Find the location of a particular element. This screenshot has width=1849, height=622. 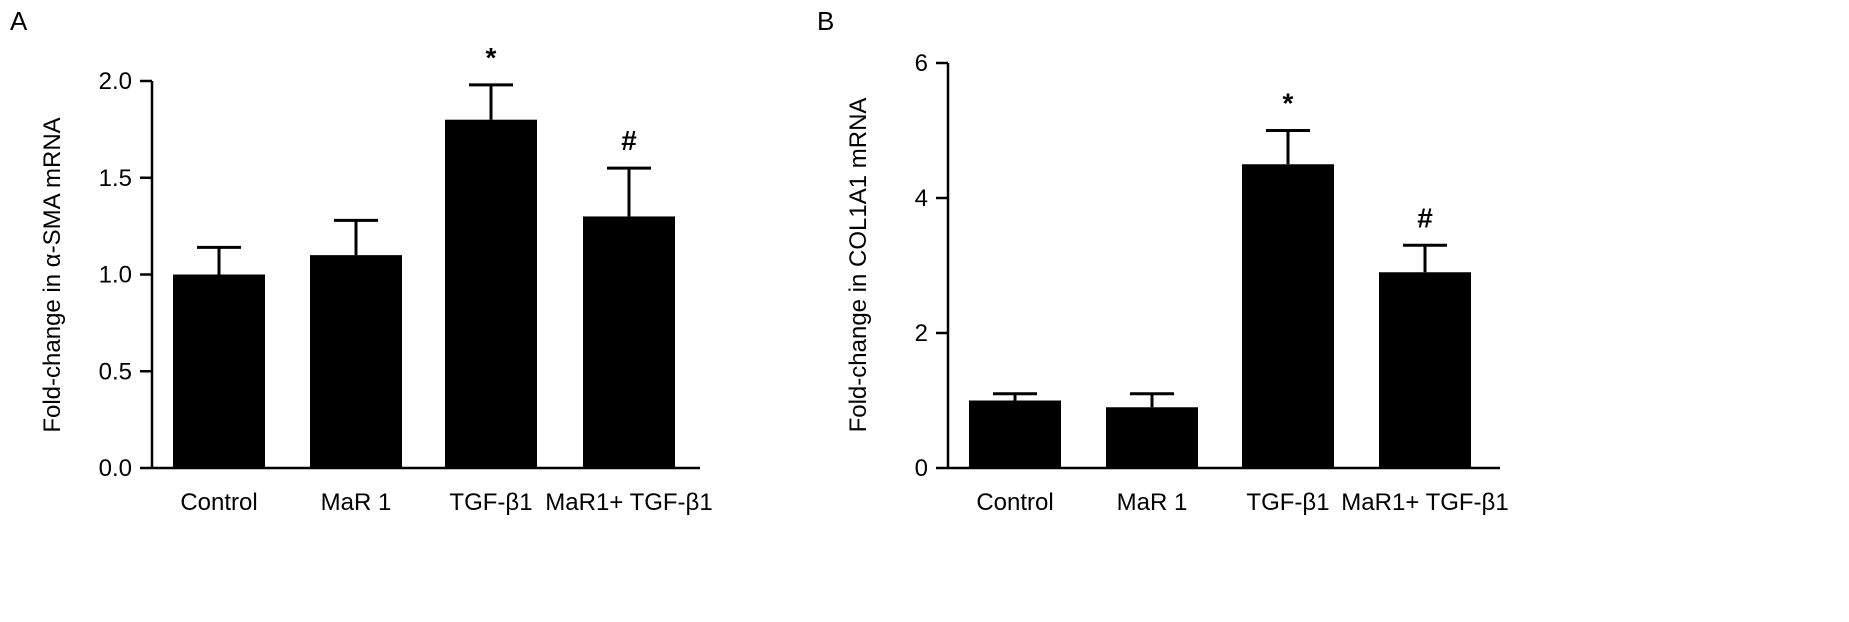

panel-b-y-tick-label: 2 is located at coordinates (921, 333).